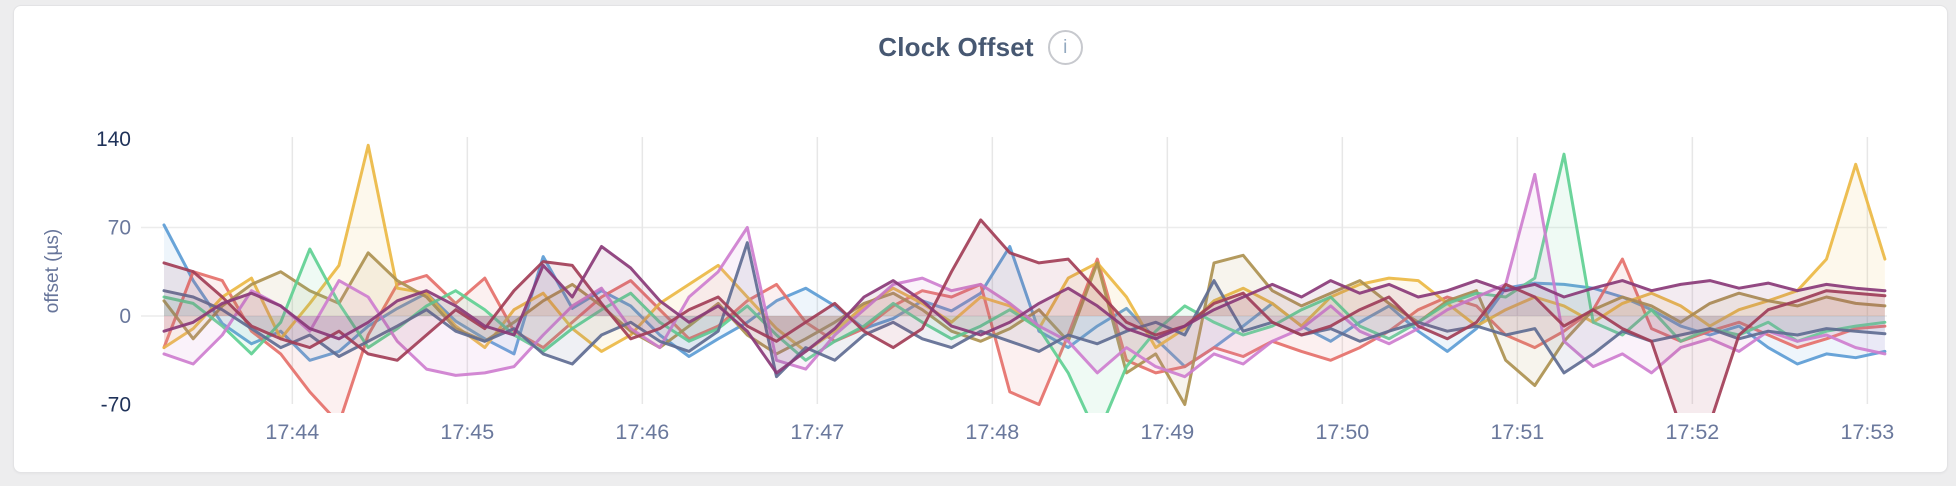 The width and height of the screenshot is (1956, 486). Describe the element at coordinates (292, 432) in the screenshot. I see `x-tick-label: 17:44` at that location.